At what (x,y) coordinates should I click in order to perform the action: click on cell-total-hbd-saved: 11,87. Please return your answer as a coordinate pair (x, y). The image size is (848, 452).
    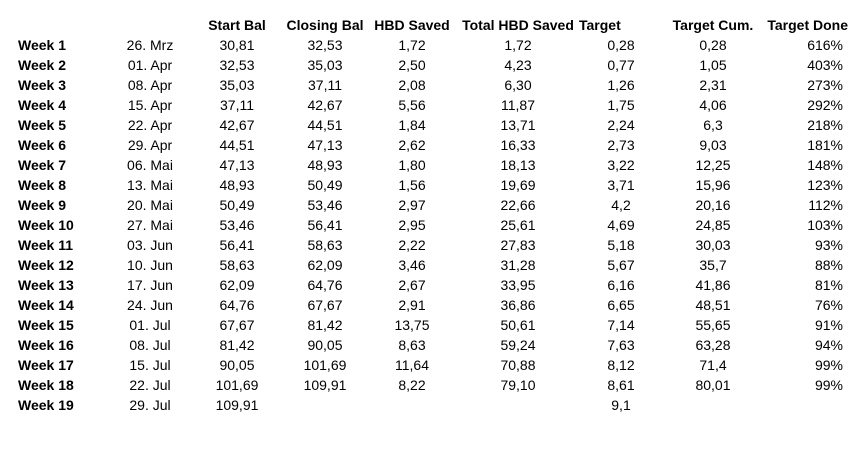
    Looking at the image, I should click on (518, 105).